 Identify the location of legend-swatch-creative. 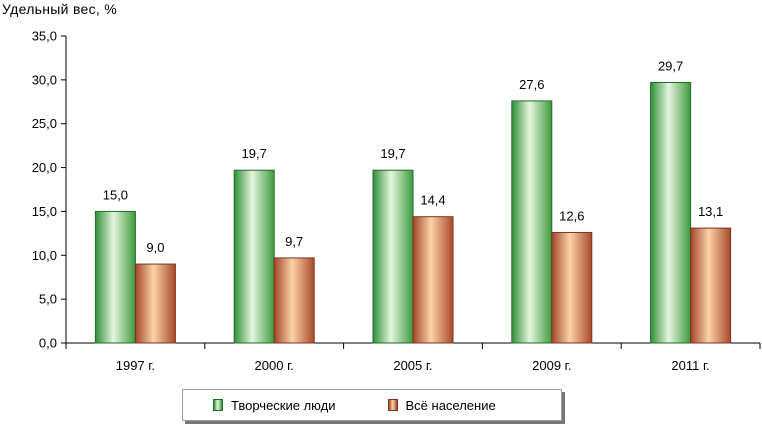
(218, 405).